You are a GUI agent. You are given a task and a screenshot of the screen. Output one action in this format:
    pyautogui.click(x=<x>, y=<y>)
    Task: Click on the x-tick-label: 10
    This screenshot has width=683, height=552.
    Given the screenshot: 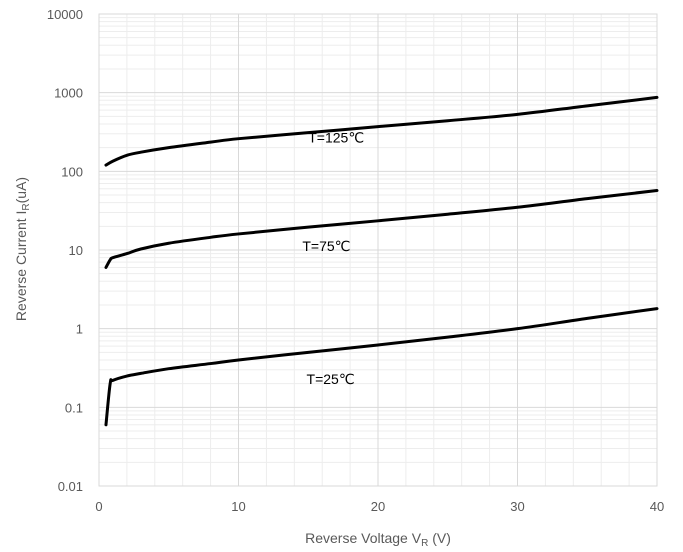 What is the action you would take?
    pyautogui.click(x=238, y=506)
    